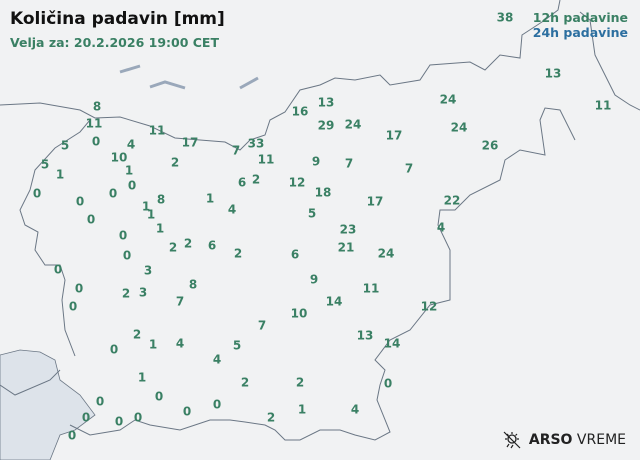 The image size is (640, 460). I want to click on precipitation-value: 18, so click(323, 192).